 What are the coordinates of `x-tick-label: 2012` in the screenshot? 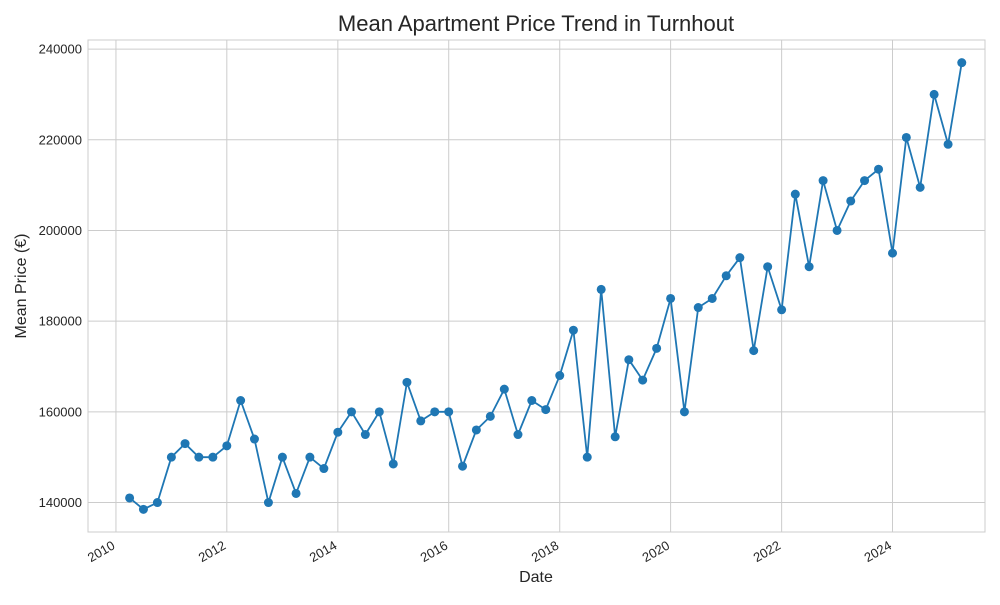 It's located at (212, 551).